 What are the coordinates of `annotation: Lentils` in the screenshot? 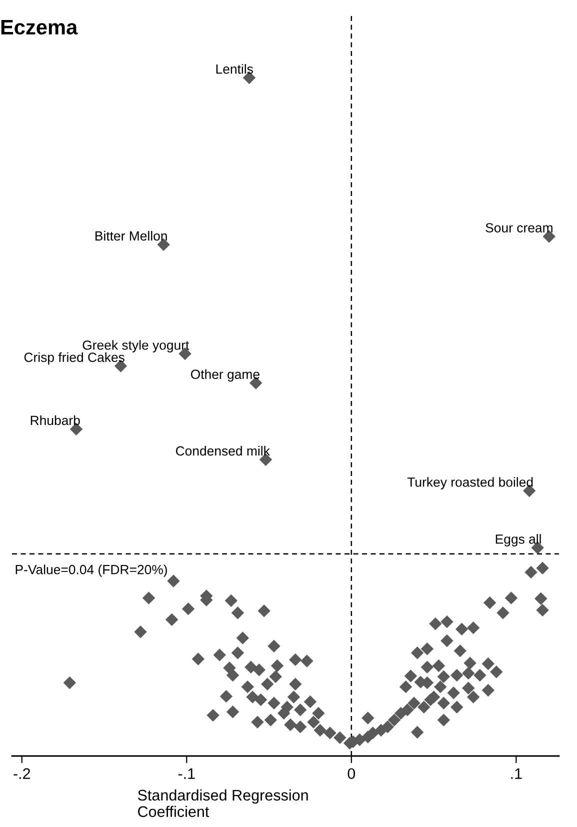 It's located at (234, 69).